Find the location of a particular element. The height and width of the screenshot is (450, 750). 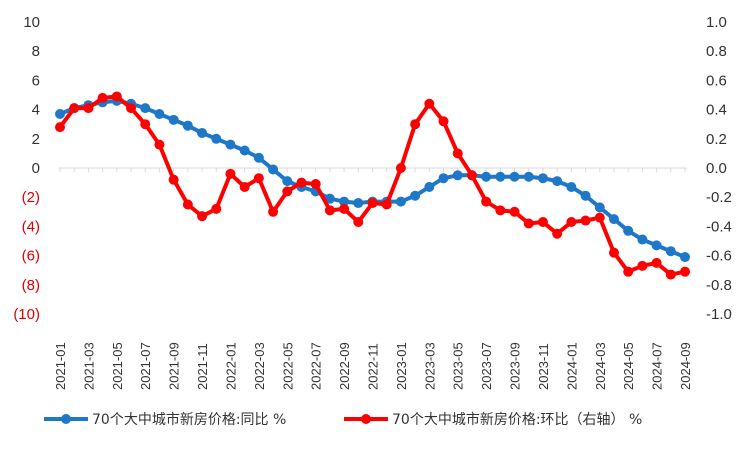

y-left-tick-label: (2) is located at coordinates (31, 197).